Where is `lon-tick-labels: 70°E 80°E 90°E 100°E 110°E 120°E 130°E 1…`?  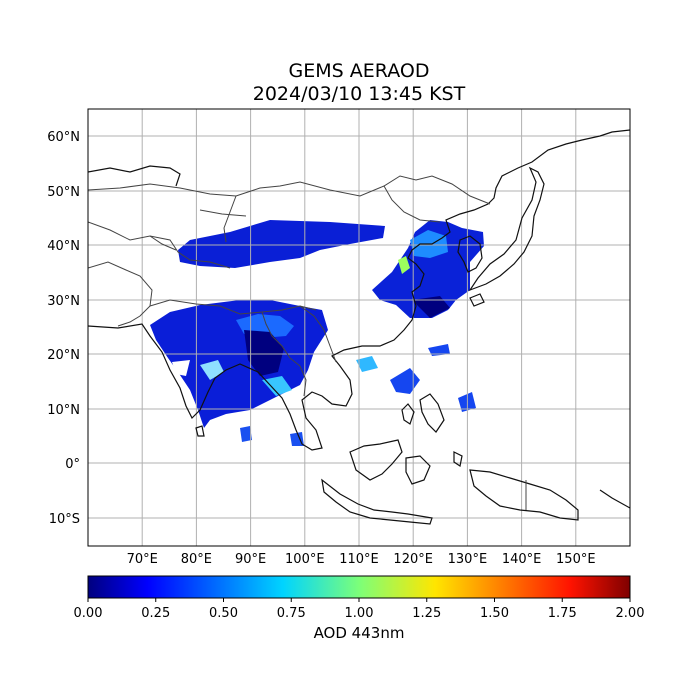 lon-tick-labels: 70°E 80°E 90°E 100°E 110°E 120°E 130°E 1… is located at coordinates (361, 559).